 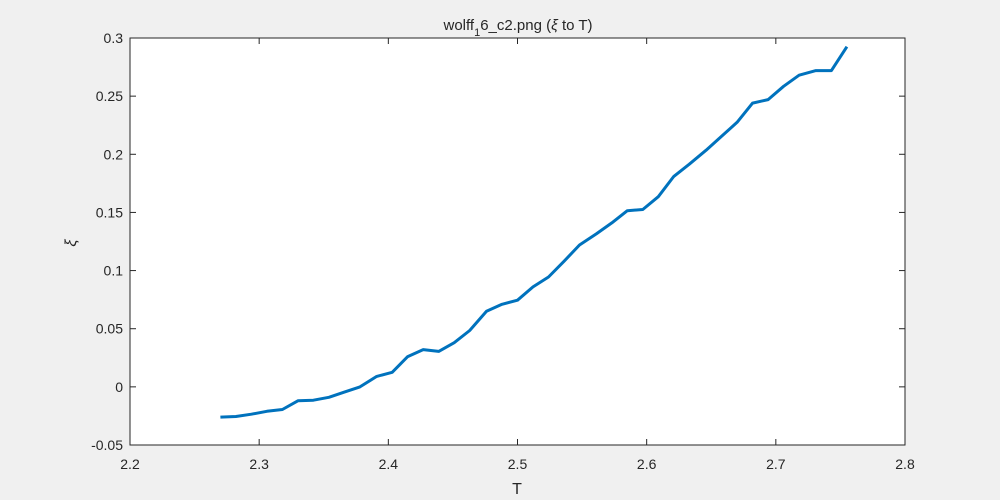 I want to click on chart-title-rest: 6_c2.png (, so click(x=515, y=25).